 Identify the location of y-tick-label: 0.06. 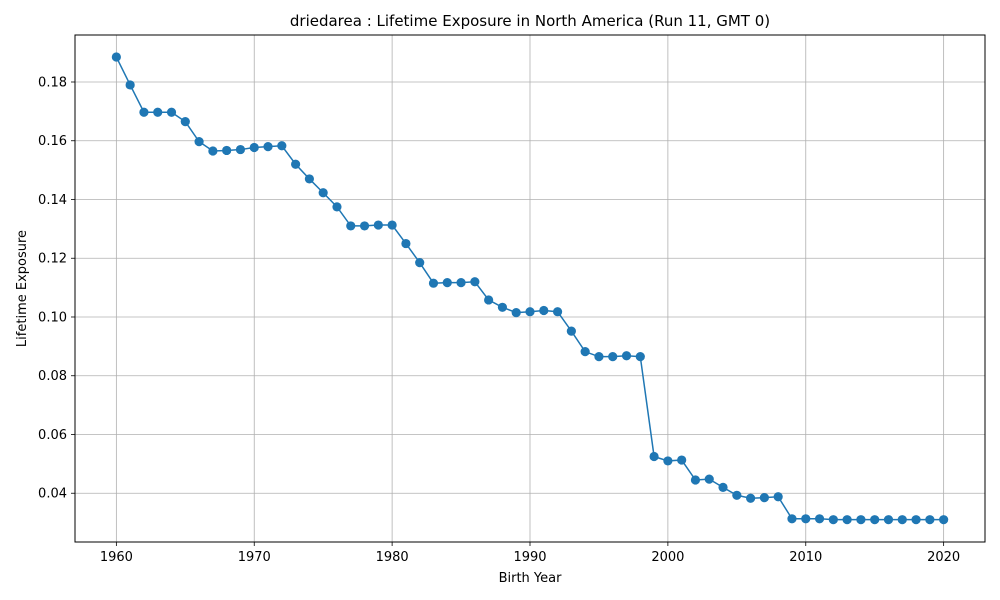
(52, 435).